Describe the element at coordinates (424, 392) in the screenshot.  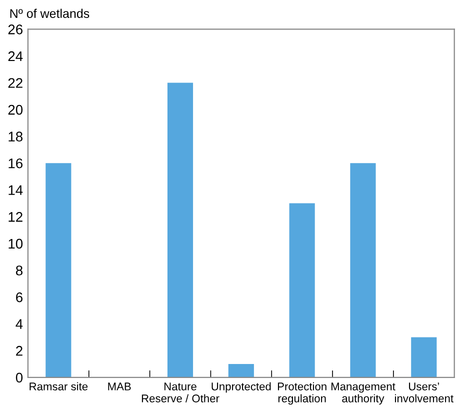
I see `x-tick-label: Users’ involvement` at that location.